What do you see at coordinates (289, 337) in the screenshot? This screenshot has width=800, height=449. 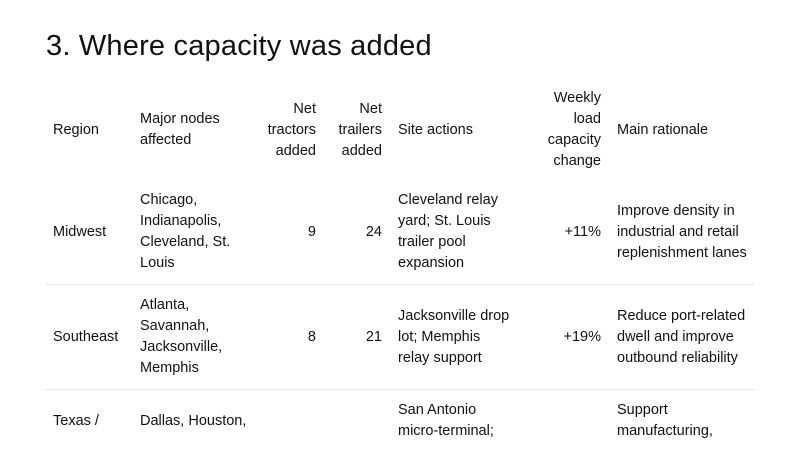 I see `table-cell: 8` at bounding box center [289, 337].